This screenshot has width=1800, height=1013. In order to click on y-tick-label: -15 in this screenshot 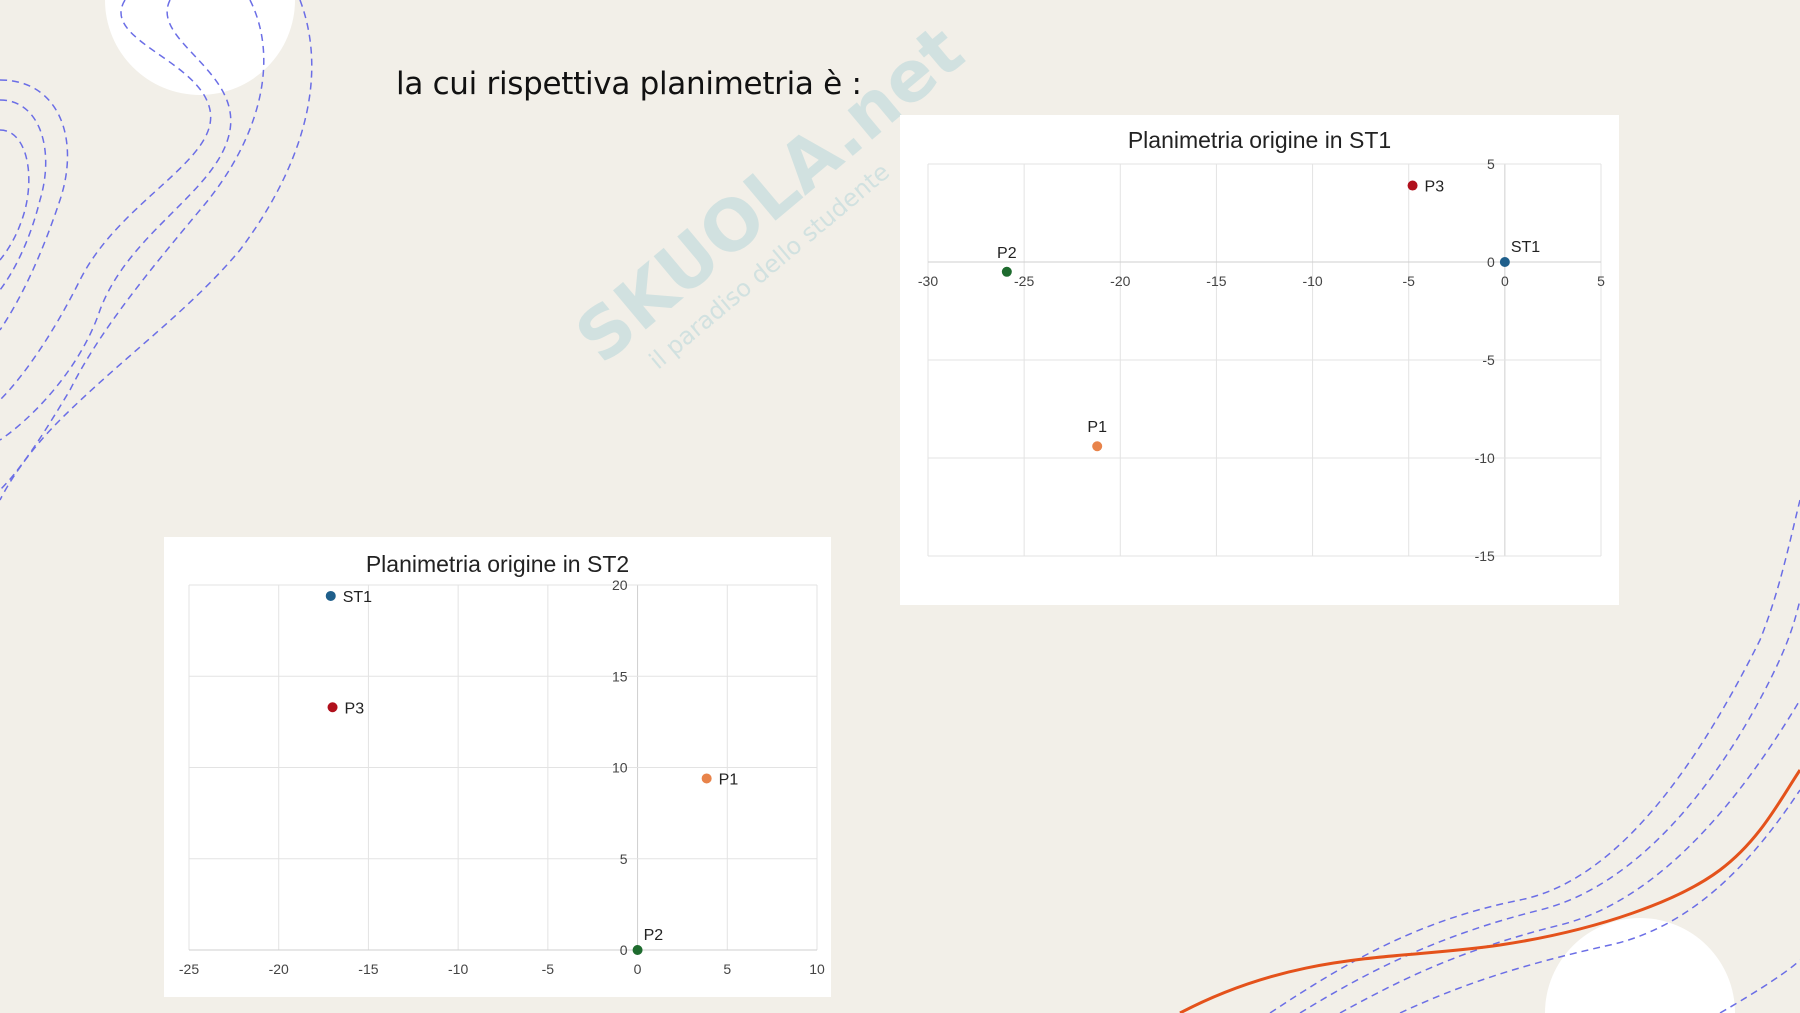, I will do `click(1485, 556)`.